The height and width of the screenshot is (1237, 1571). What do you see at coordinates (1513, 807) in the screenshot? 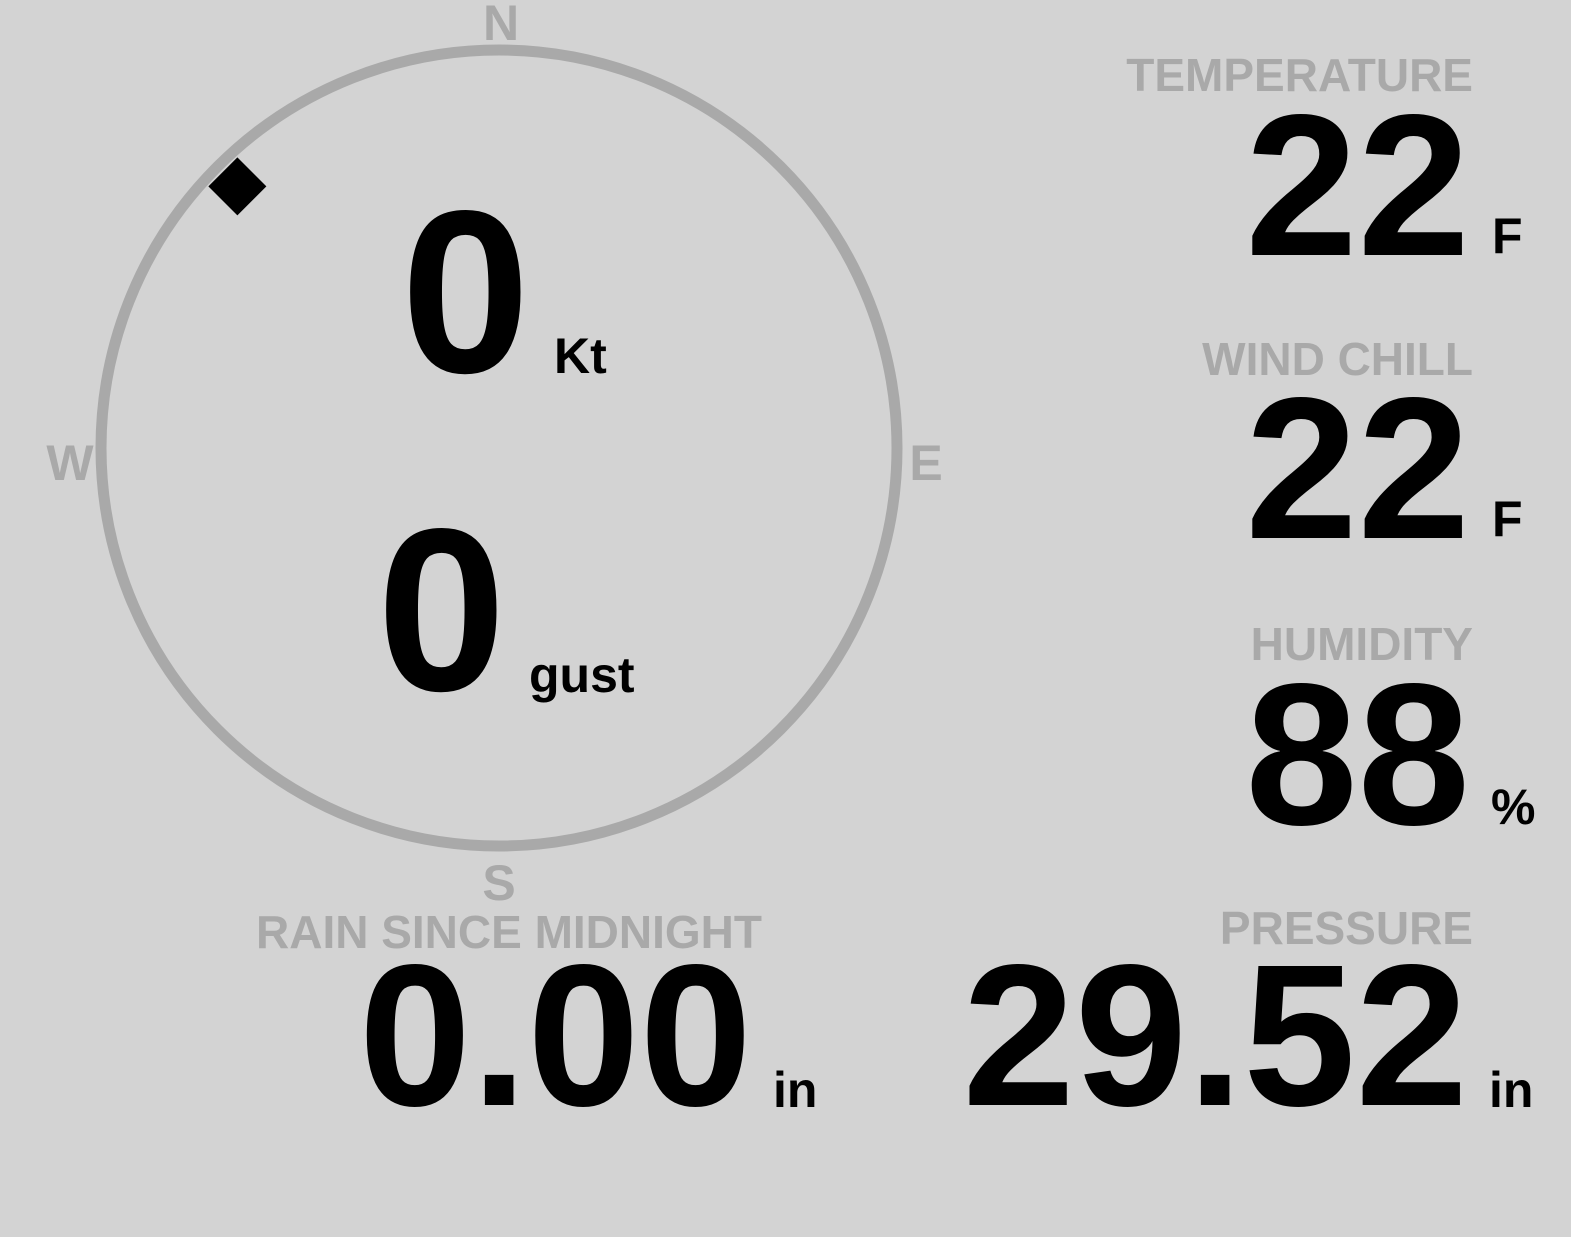
I see `humidity-unit: %` at bounding box center [1513, 807].